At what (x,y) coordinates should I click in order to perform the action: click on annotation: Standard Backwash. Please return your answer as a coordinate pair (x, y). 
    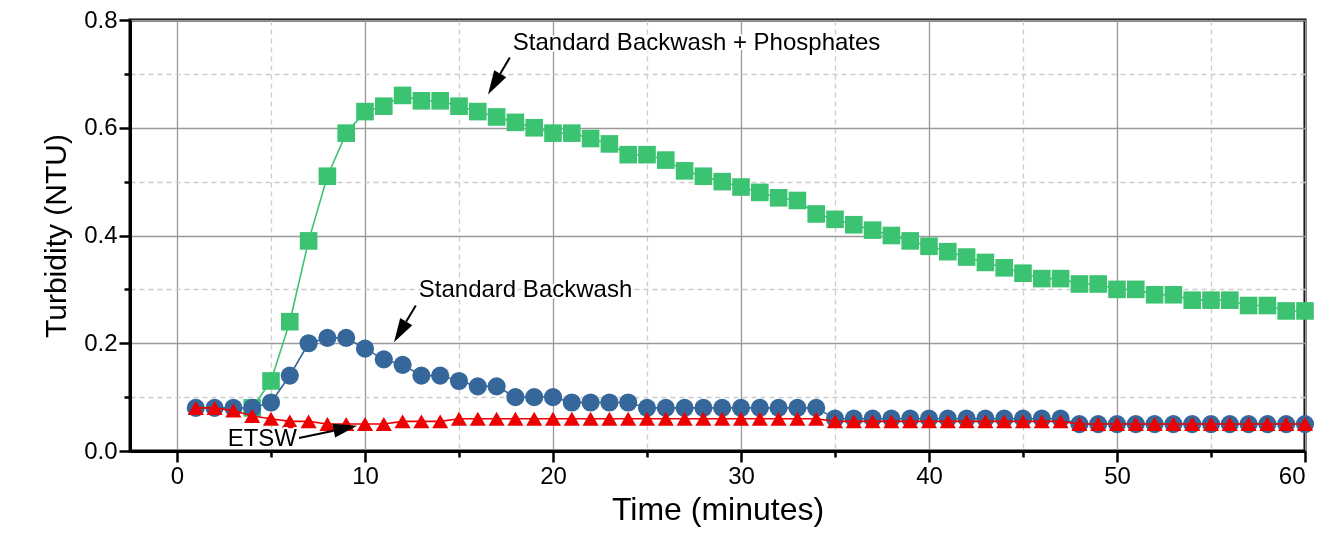
    Looking at the image, I should click on (525, 289).